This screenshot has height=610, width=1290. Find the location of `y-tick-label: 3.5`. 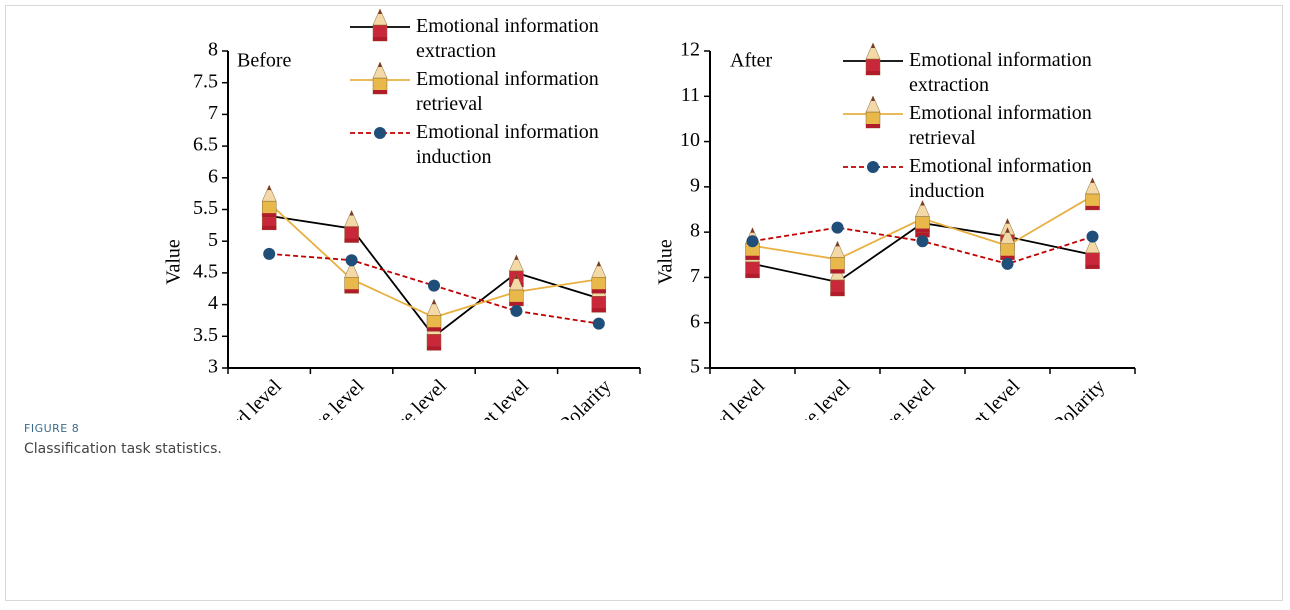

y-tick-label: 3.5 is located at coordinates (205, 335).